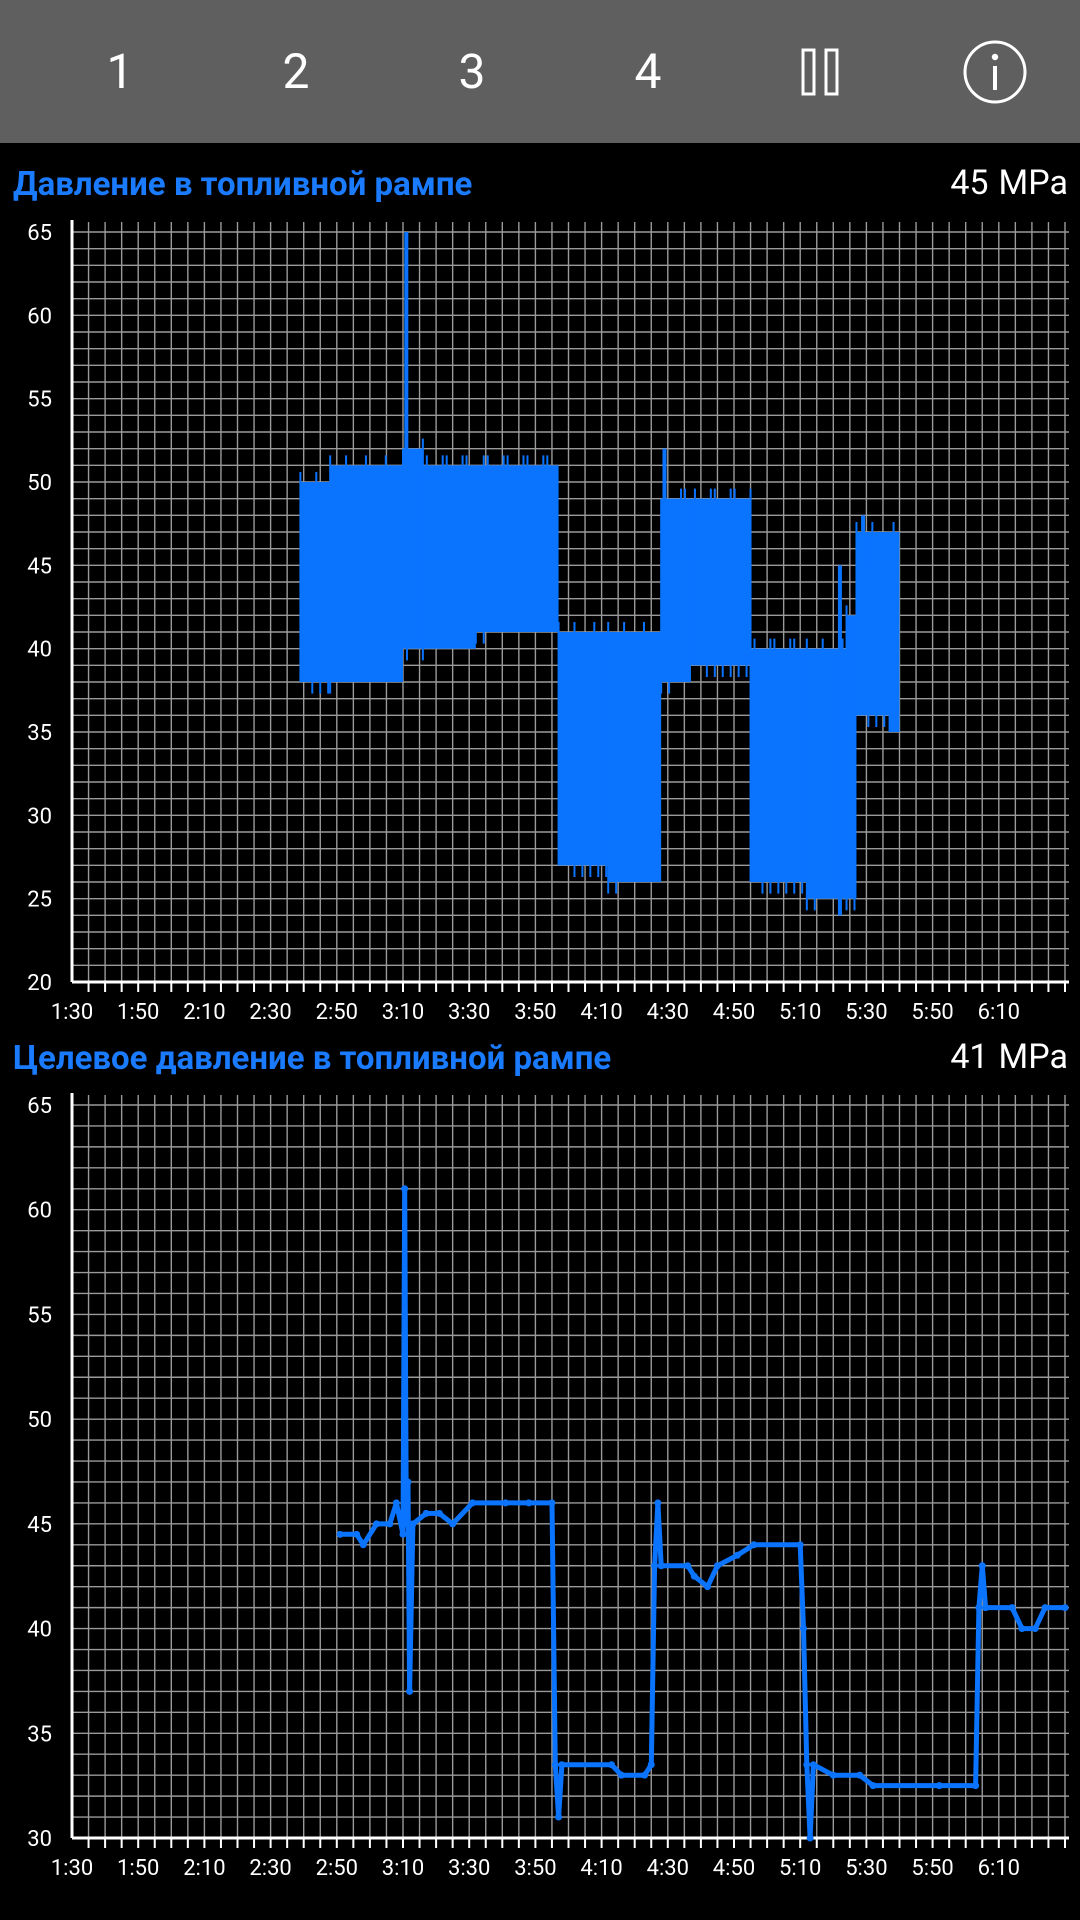  What do you see at coordinates (969, 183) in the screenshot?
I see `chart-1-value-number: 45` at bounding box center [969, 183].